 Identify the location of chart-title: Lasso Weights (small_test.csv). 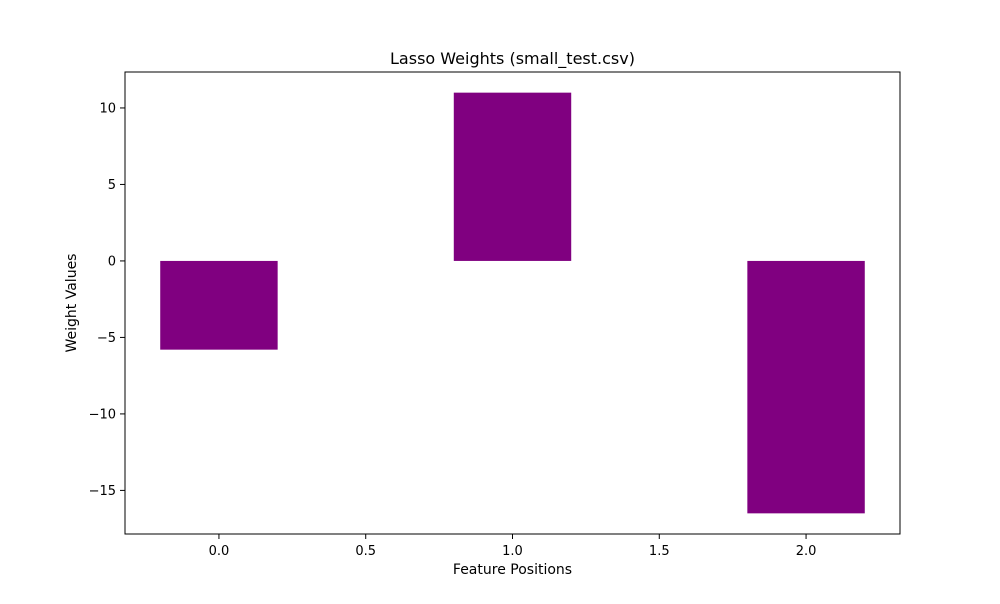
(512, 59).